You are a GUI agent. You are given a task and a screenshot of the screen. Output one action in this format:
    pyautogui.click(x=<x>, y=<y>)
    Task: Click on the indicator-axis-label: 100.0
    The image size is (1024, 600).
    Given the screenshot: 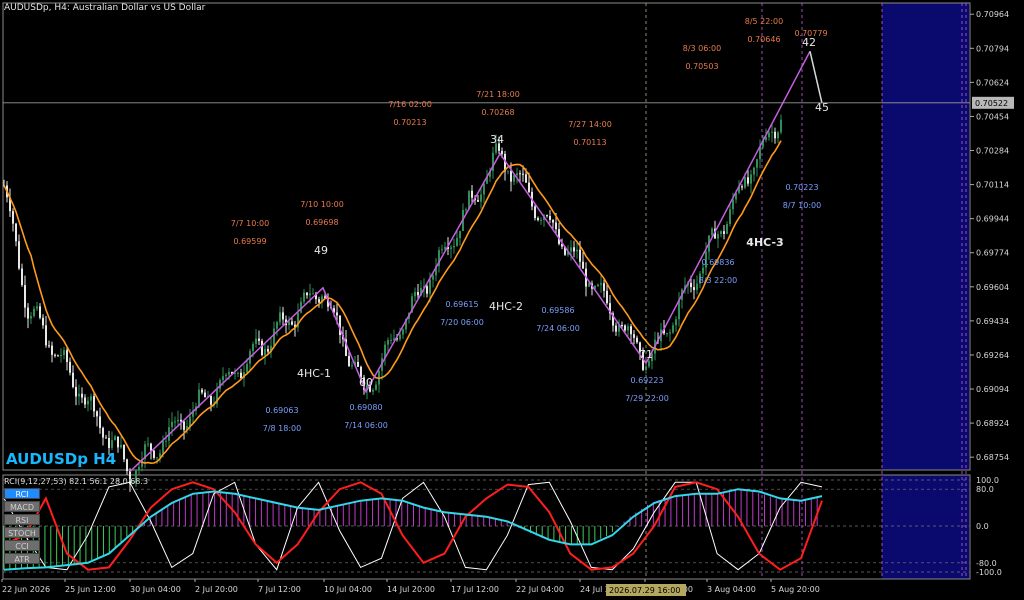 What is the action you would take?
    pyautogui.click(x=987, y=480)
    